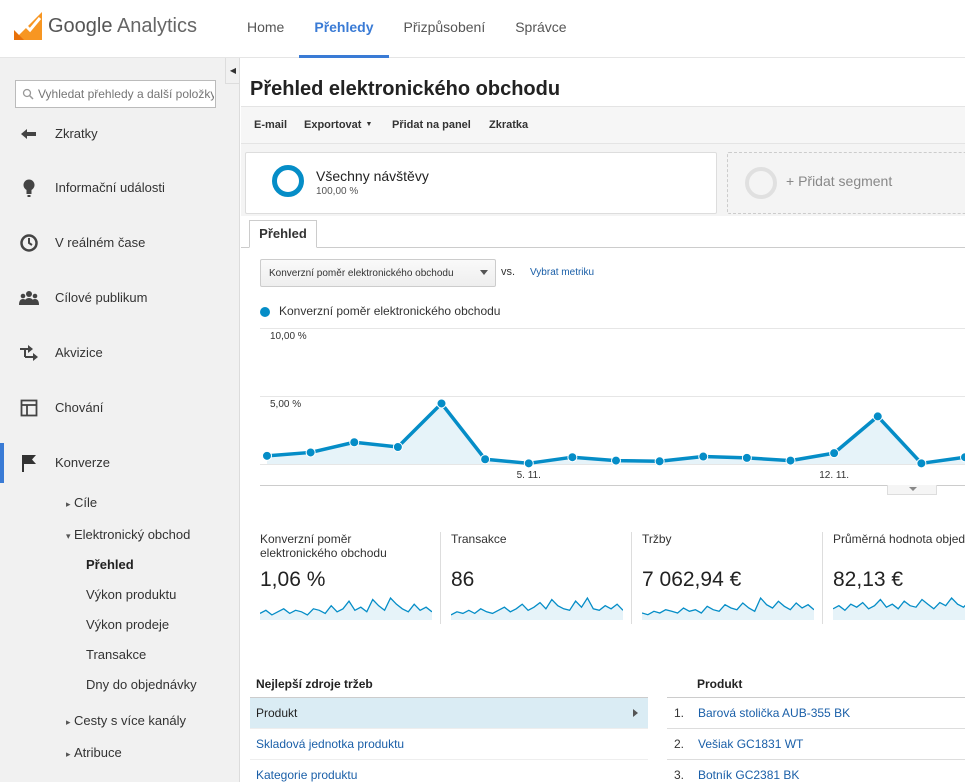  Describe the element at coordinates (344, 29) in the screenshot. I see `topnav-reports: Přehledy` at that location.